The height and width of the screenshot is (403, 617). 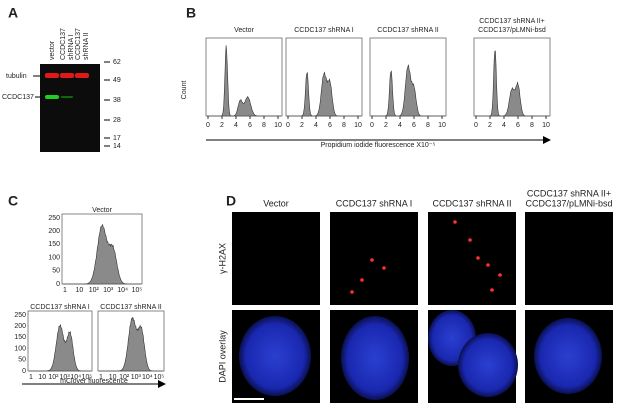 I want to click on row-label: γ-H2AX, so click(x=222, y=258).